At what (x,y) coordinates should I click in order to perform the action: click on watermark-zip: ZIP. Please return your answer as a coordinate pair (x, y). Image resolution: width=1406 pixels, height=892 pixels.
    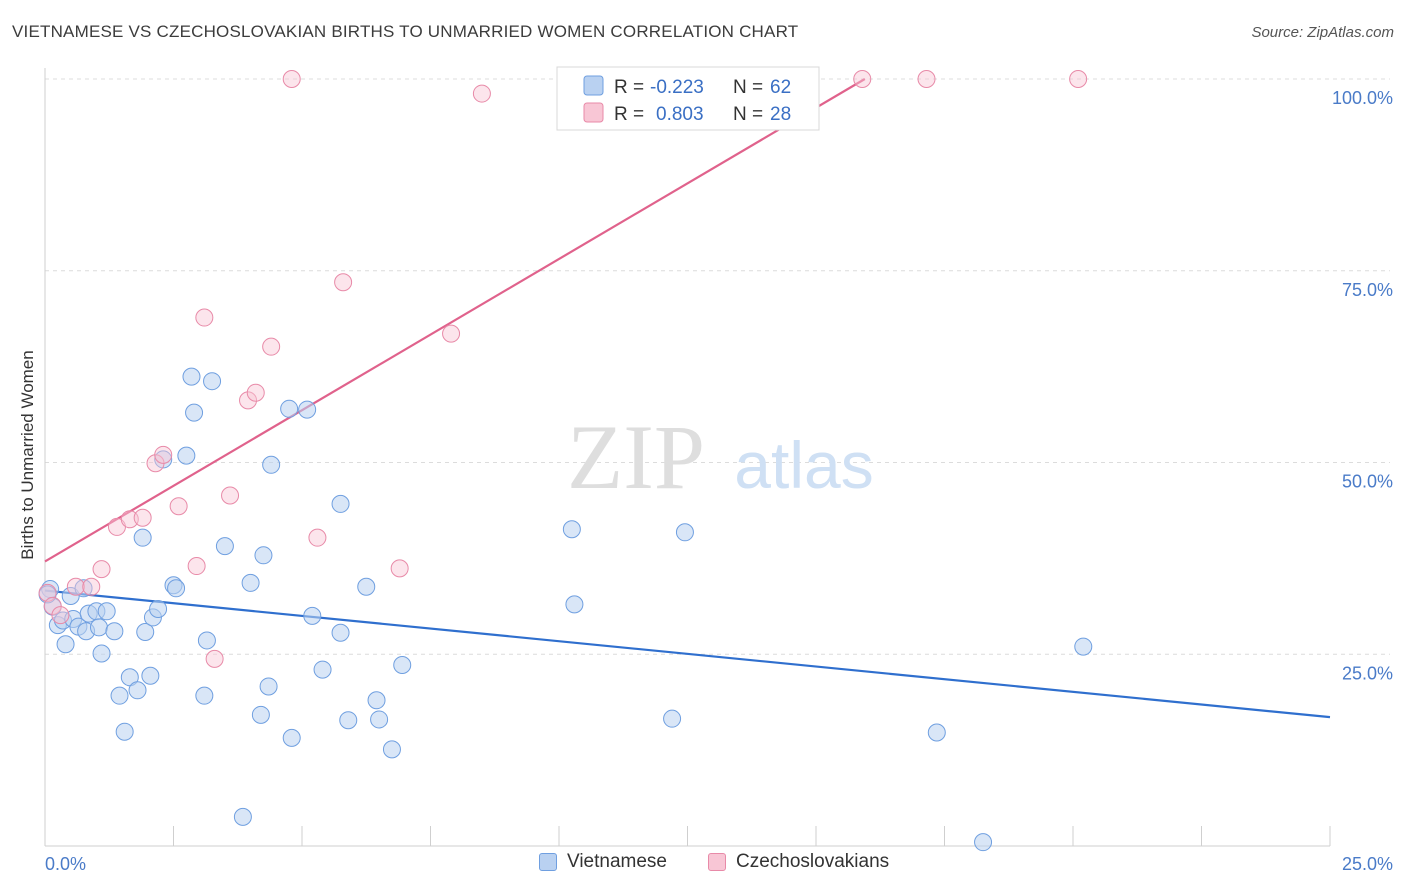
    Looking at the image, I should click on (636, 457).